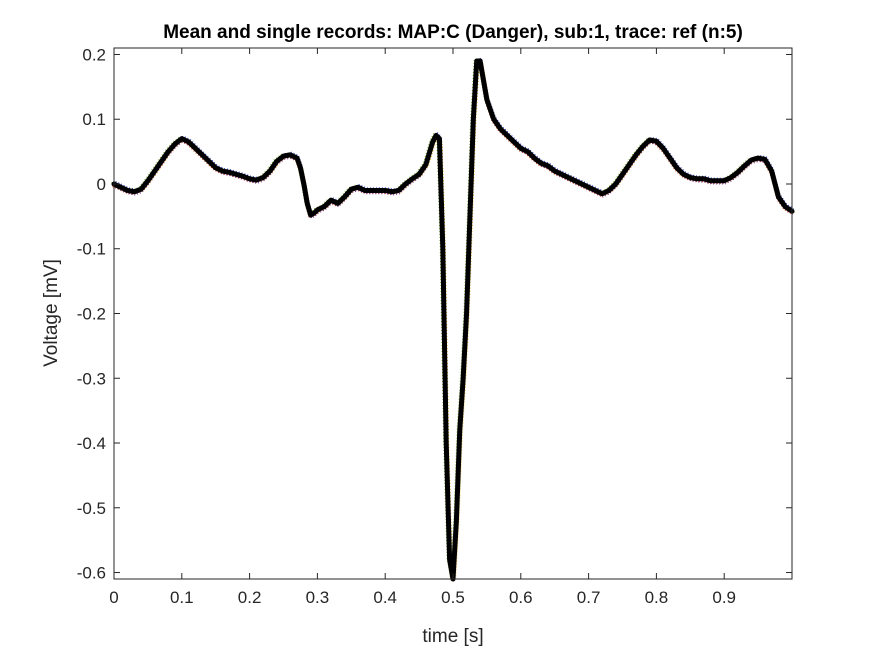  Describe the element at coordinates (113, 597) in the screenshot. I see `x-tick-label: 0` at that location.